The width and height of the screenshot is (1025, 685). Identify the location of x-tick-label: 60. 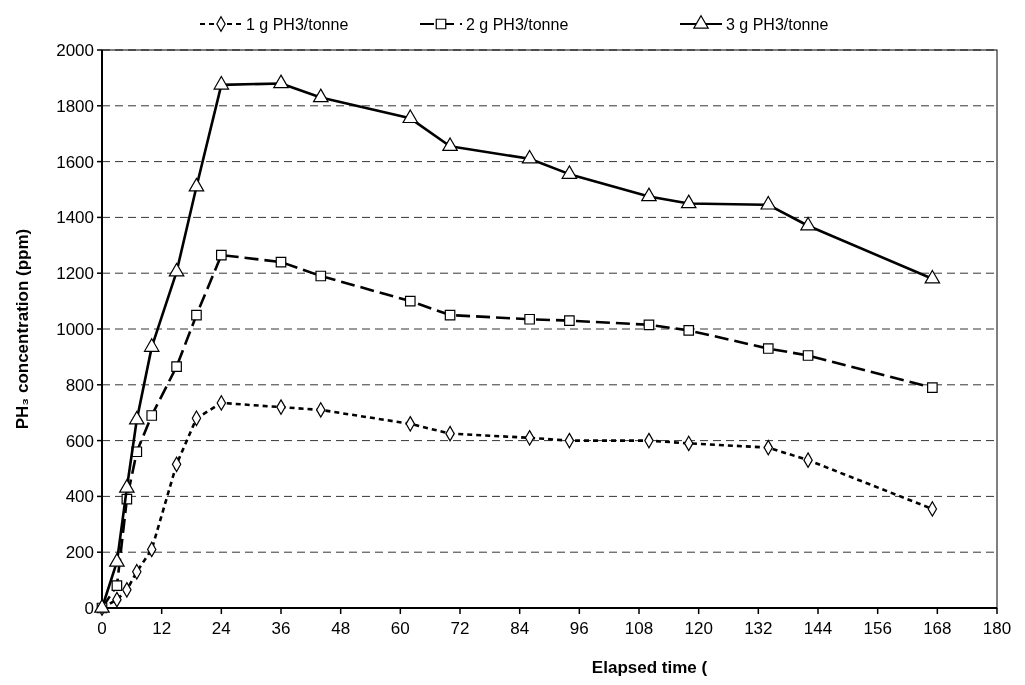
(400, 628).